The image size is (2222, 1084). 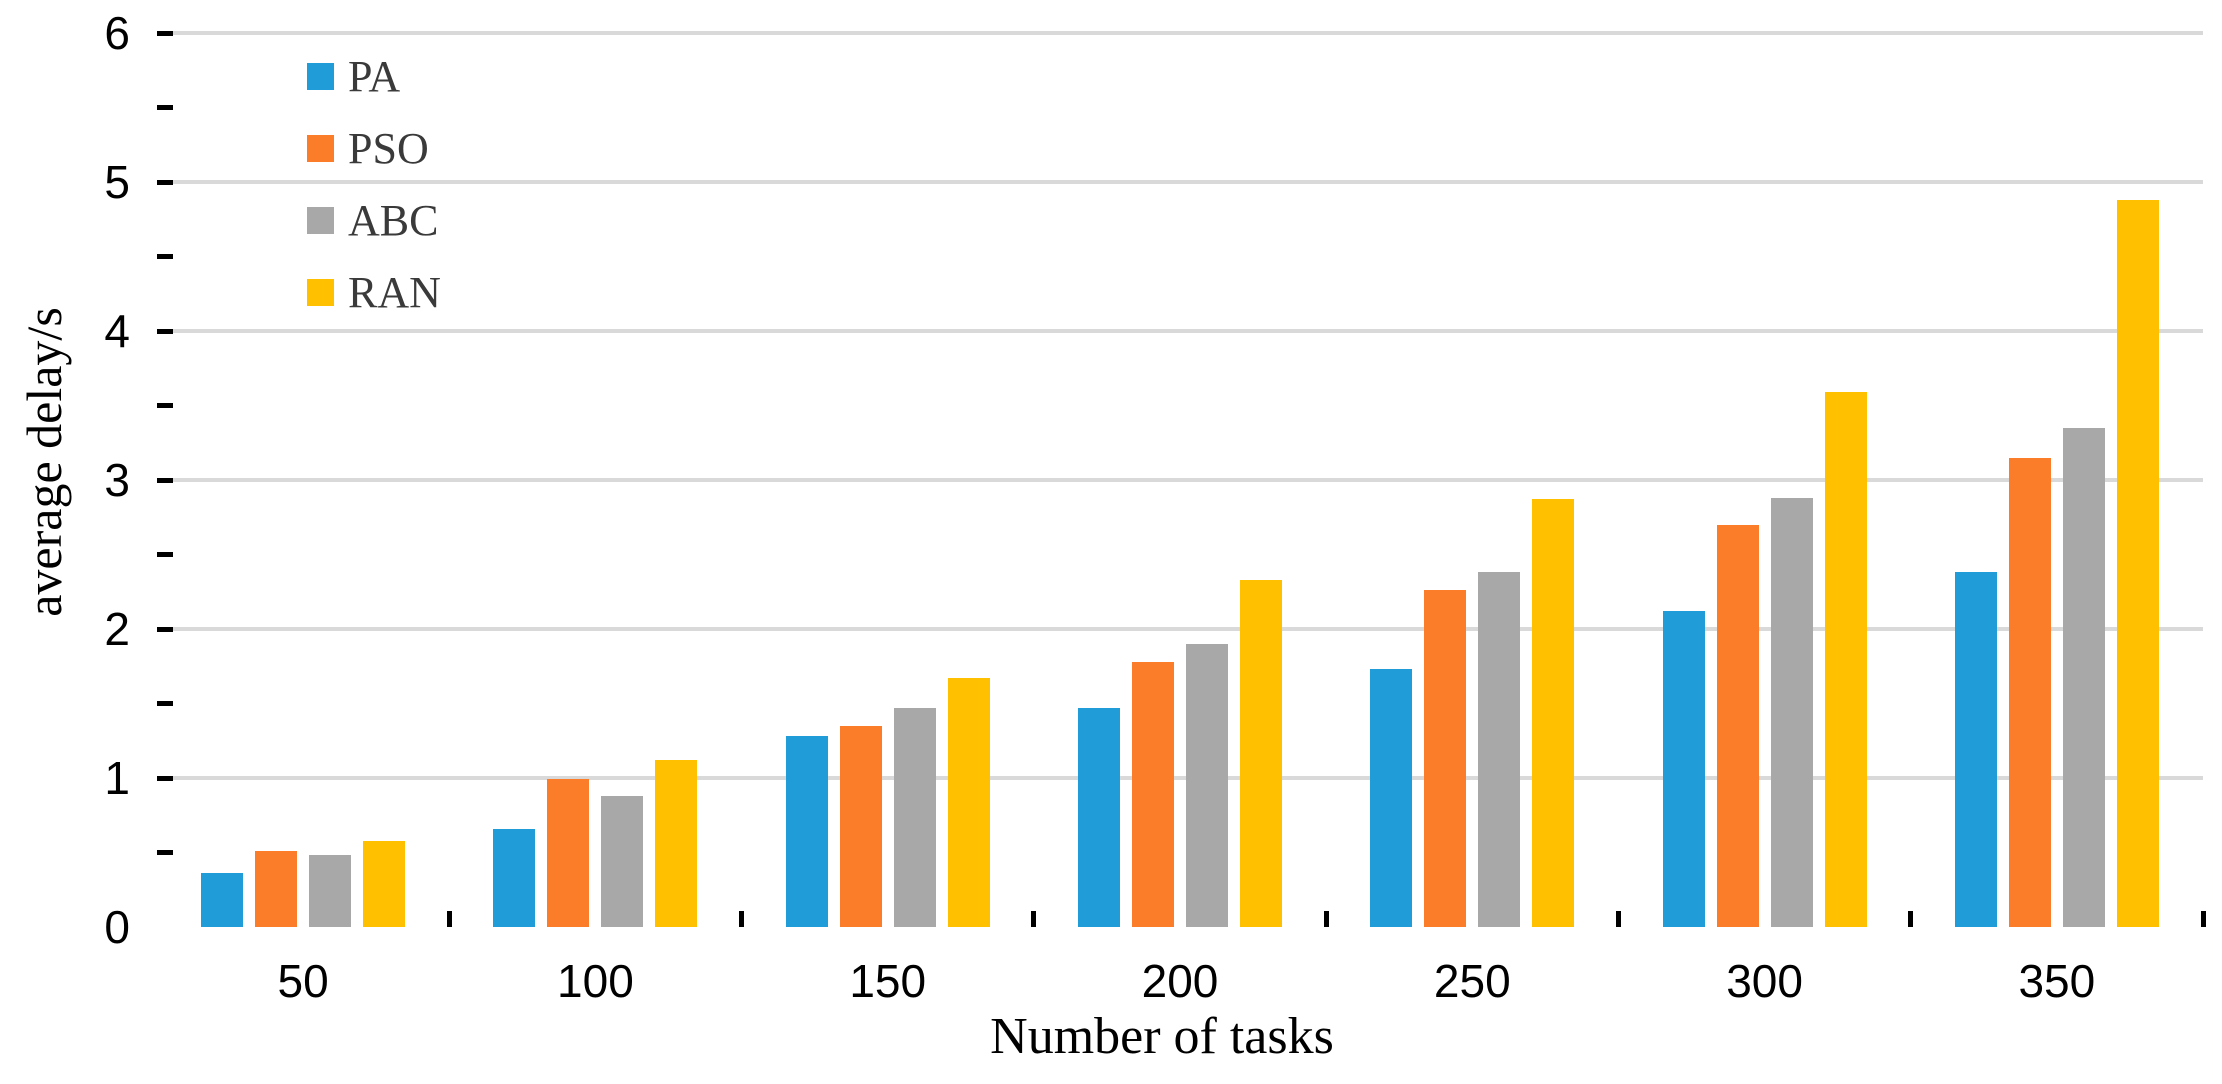 I want to click on legend-item-abc: ABC, so click(x=374, y=220).